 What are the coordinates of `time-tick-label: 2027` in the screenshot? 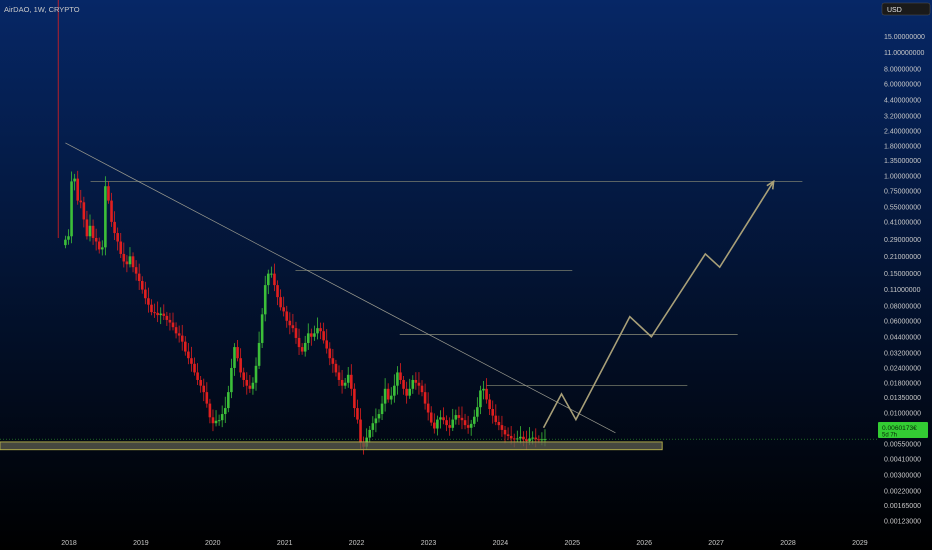 It's located at (716, 543).